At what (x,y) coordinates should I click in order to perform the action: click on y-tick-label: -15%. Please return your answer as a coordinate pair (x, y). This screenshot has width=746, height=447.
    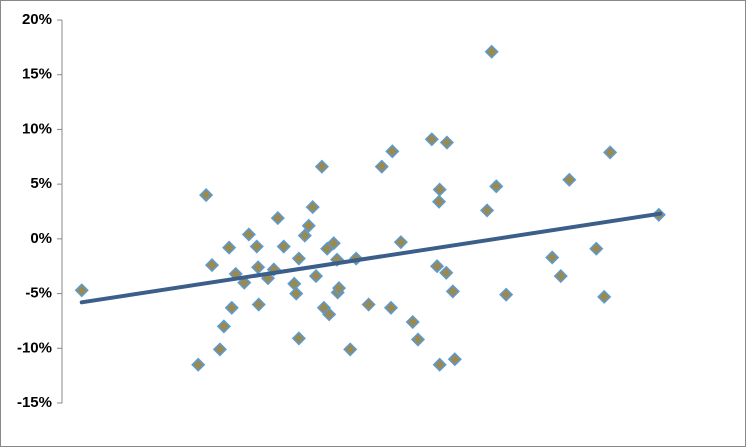
    Looking at the image, I should click on (34, 402).